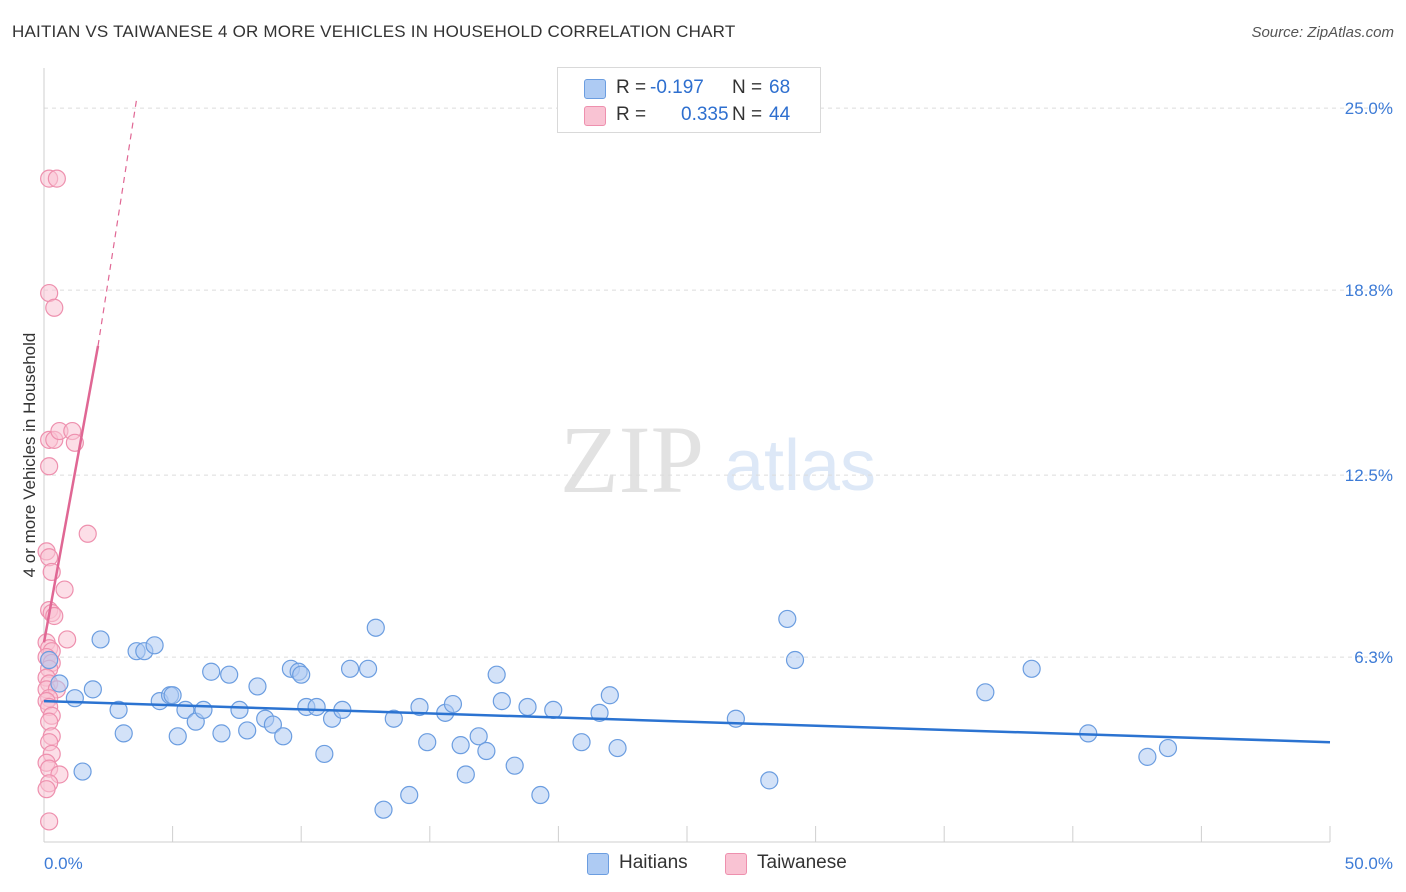 This screenshot has height=892, width=1406. What do you see at coordinates (705, 114) in the screenshot?
I see `legend-r-value-taiwanese: 0.335` at bounding box center [705, 114].